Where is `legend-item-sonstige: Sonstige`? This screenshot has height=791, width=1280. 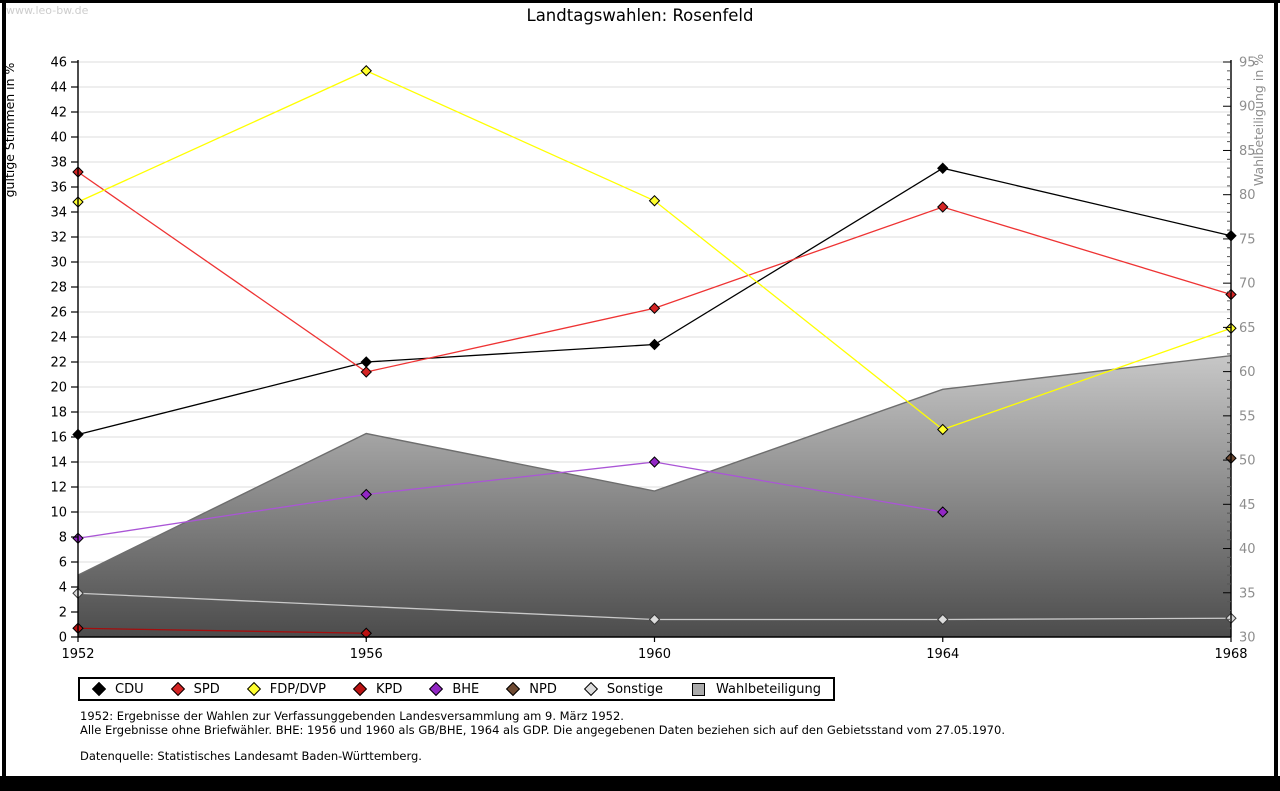
legend-item-sonstige: Sonstige is located at coordinates (623, 689).